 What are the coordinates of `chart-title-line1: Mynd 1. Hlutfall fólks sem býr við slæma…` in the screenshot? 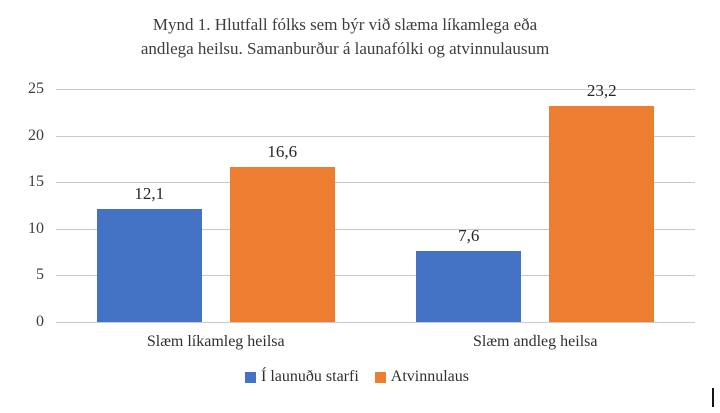 It's located at (345, 24).